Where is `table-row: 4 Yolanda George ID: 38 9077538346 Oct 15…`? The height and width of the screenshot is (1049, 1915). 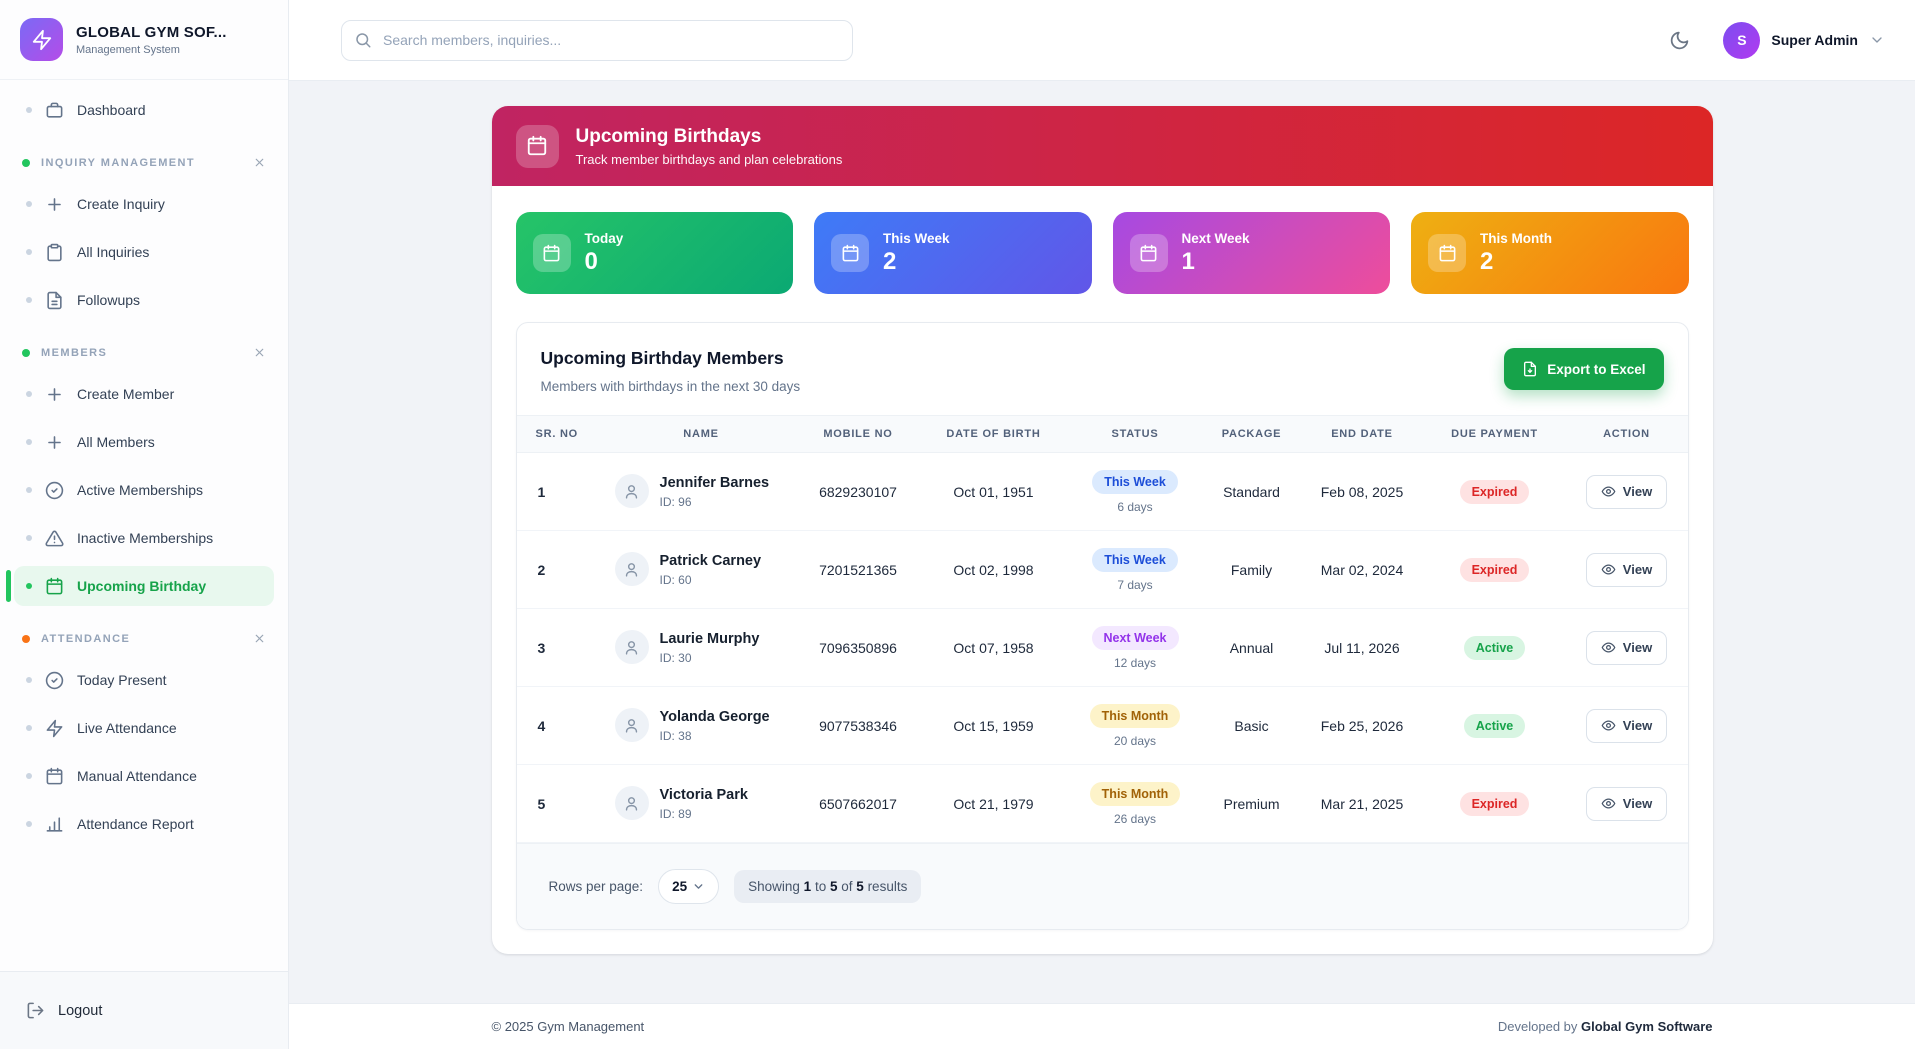
table-row: 4 Yolanda George ID: 38 9077538346 Oct 15… is located at coordinates (1102, 726).